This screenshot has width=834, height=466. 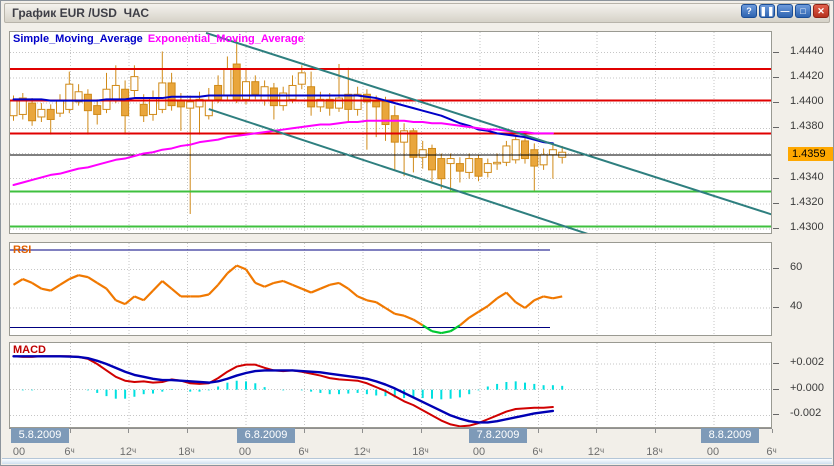 What do you see at coordinates (767, 11) in the screenshot?
I see `pause-button: ❚❚` at bounding box center [767, 11].